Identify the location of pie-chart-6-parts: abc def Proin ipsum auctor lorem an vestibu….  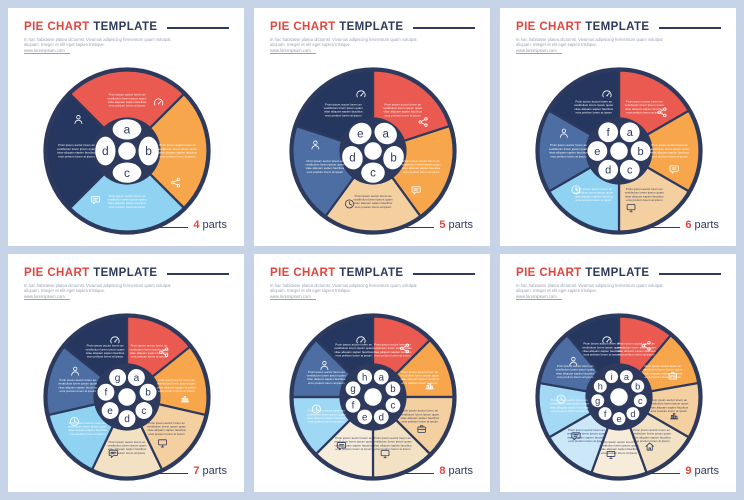
(618, 151).